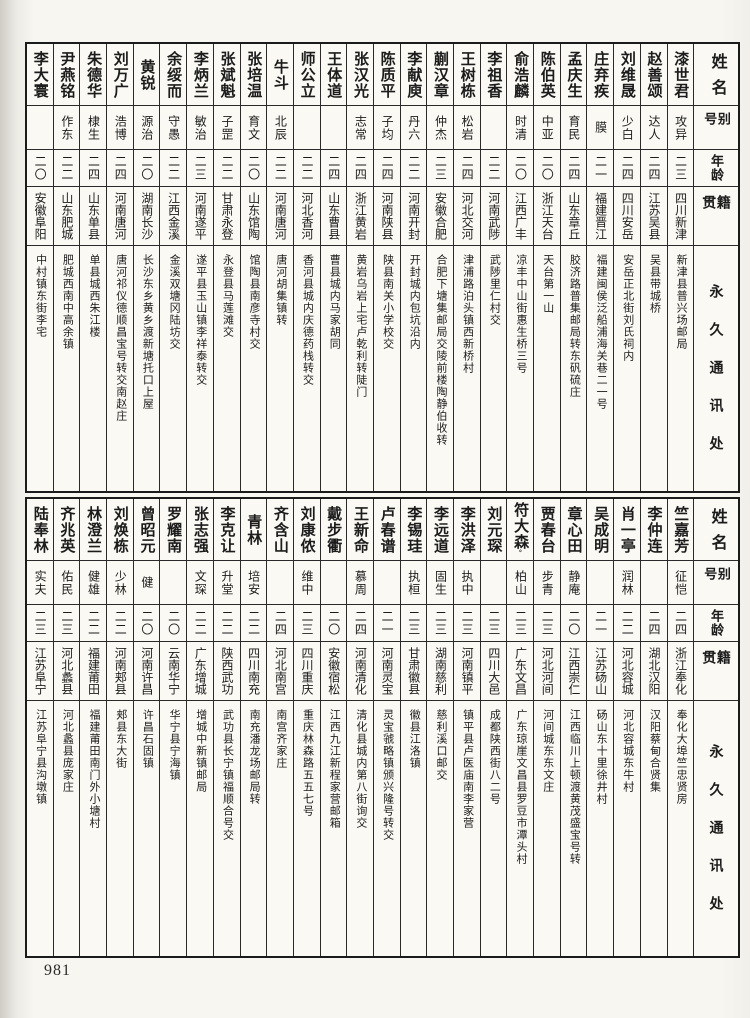 Image resolution: width=750 pixels, height=1018 pixels. Describe the element at coordinates (413, 128) in the screenshot. I see `person-alias: 丹六` at that location.